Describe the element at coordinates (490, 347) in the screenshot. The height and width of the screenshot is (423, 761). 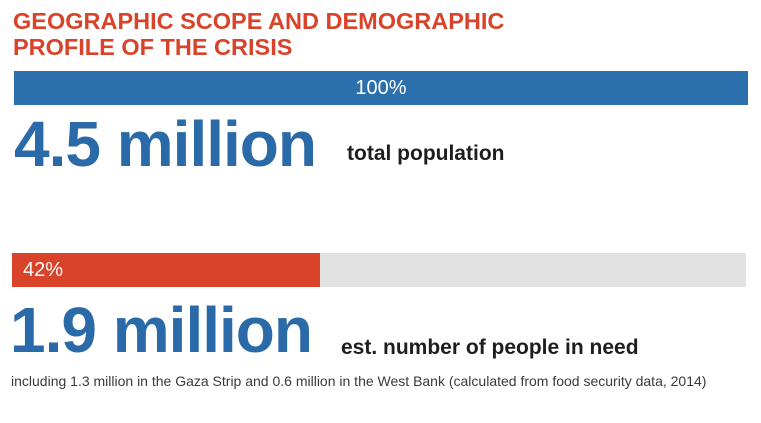
I see `stat-caption-people-in-need: est. number of people in need` at that location.